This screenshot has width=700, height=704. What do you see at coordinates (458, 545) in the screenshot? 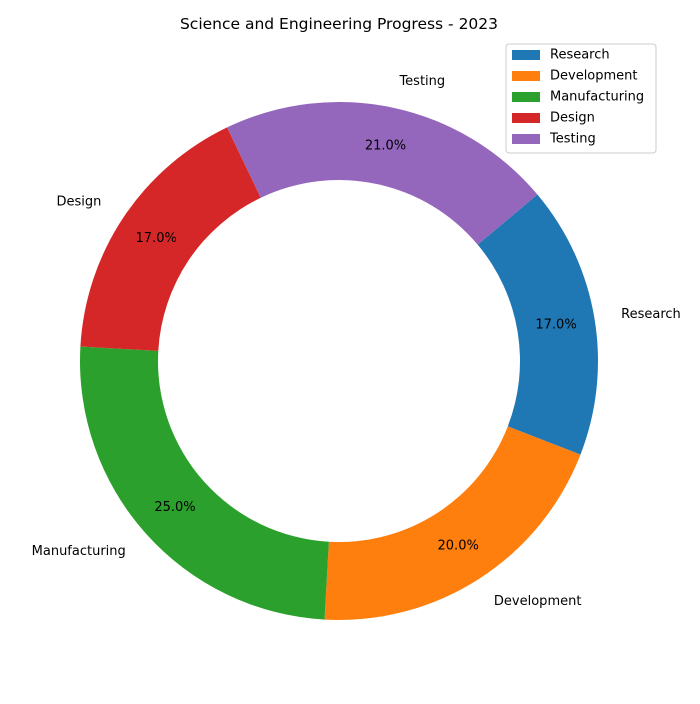
I see `percent-label-development: 20.0%` at bounding box center [458, 545].